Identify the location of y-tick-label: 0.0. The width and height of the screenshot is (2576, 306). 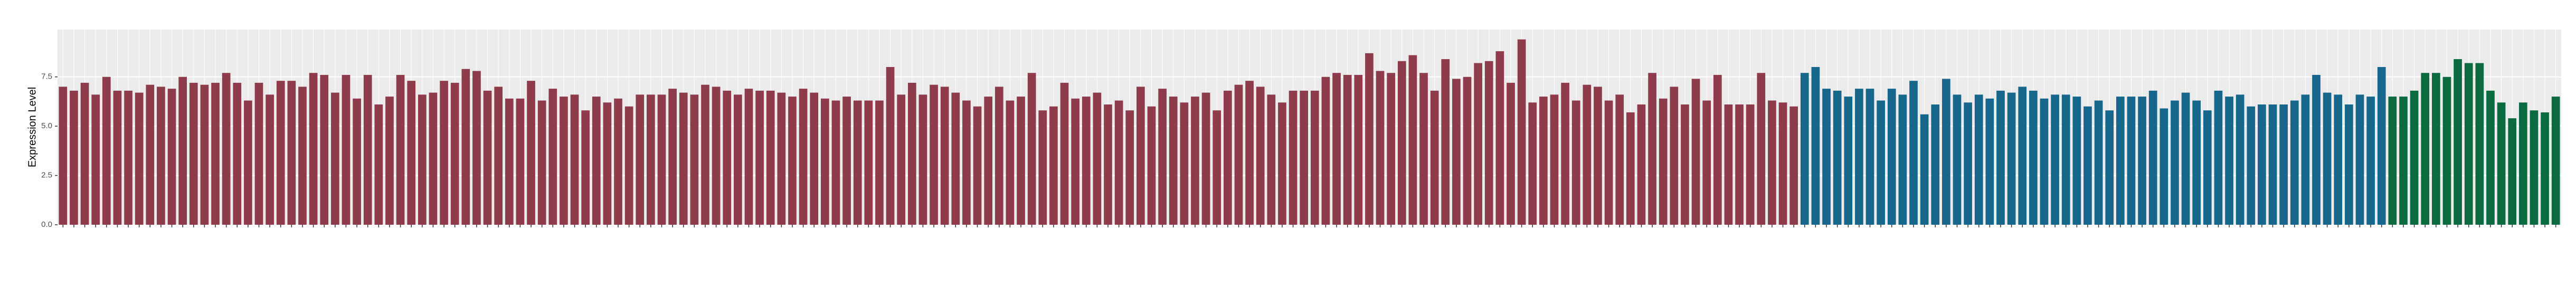
(46, 225).